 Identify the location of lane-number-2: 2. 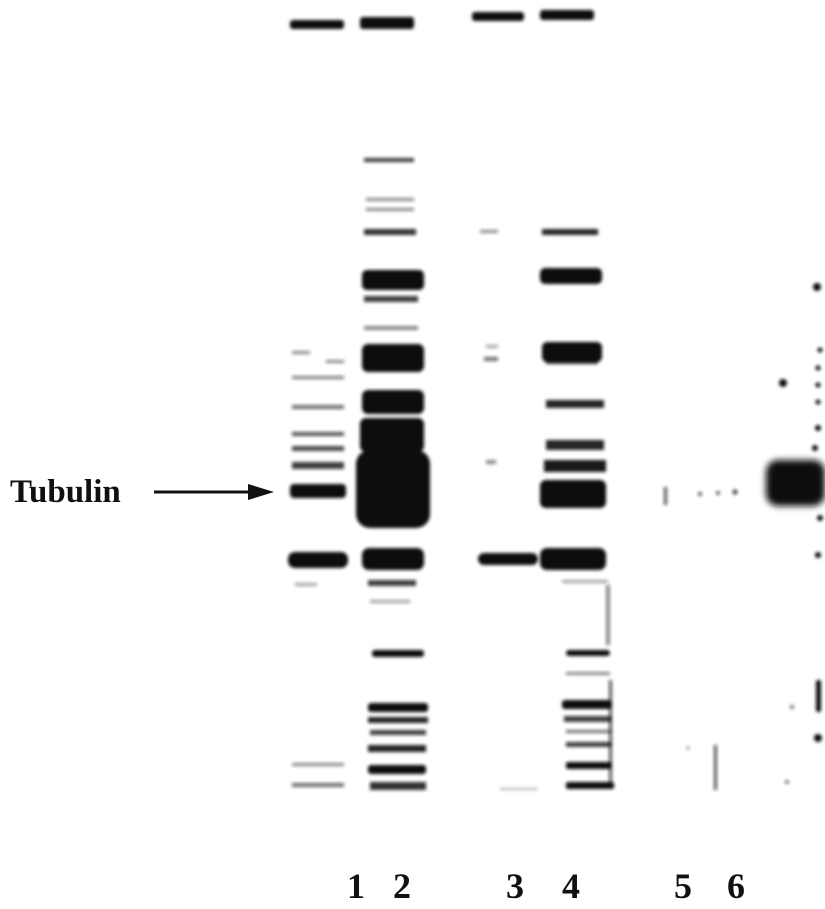
(402, 886).